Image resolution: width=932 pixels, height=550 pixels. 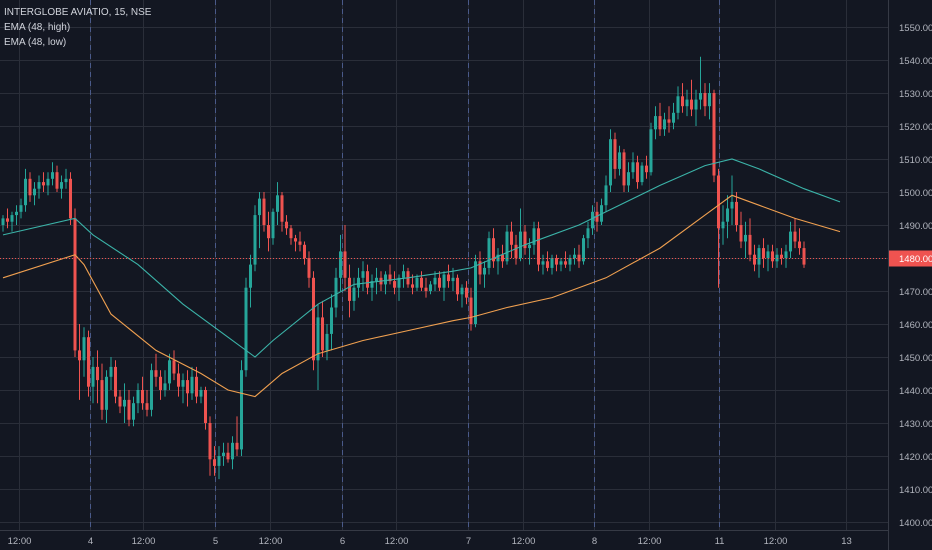 I want to click on symbol-title: INTERGLOBE AVIATIO, 15, NSE, so click(x=78, y=12).